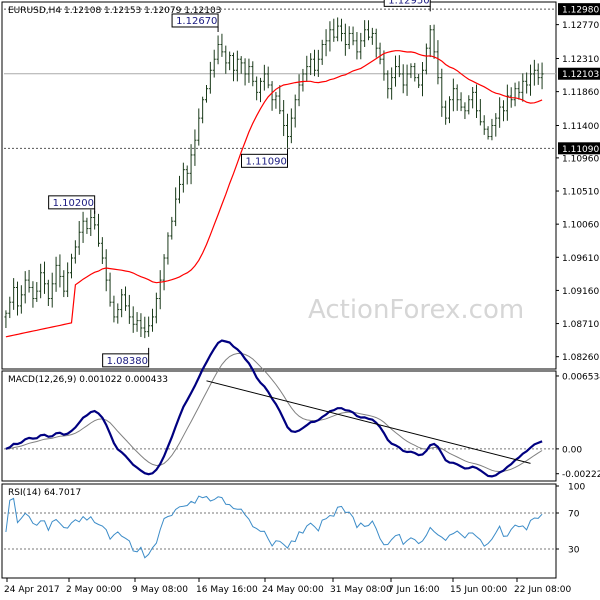  I want to click on macd-y-tick-label: 0.00, so click(572, 450).